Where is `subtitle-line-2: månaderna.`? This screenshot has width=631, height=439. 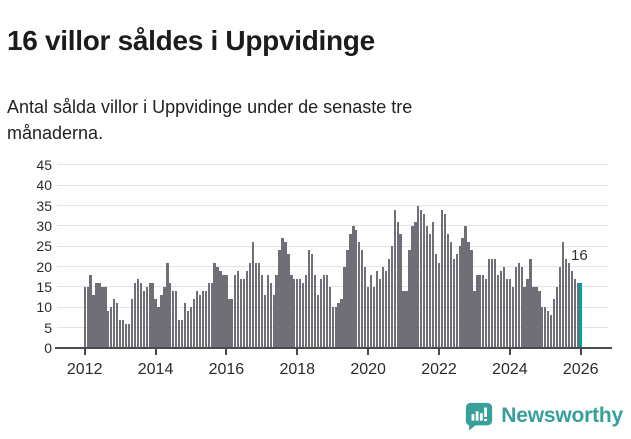 subtitle-line-2: månaderna. is located at coordinates (55, 133).